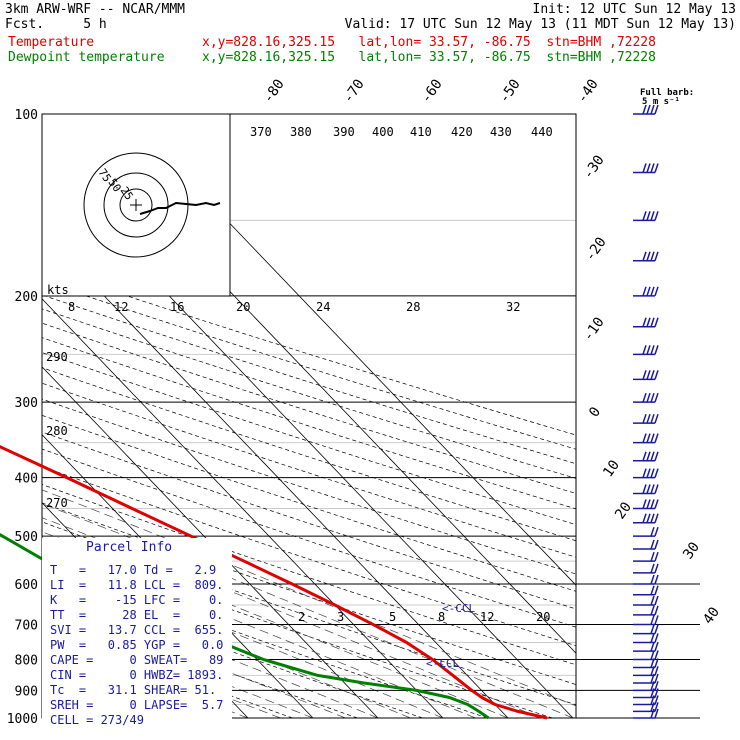  What do you see at coordinates (26, 403) in the screenshot?
I see `pressure-tick-label: 300` at bounding box center [26, 403].